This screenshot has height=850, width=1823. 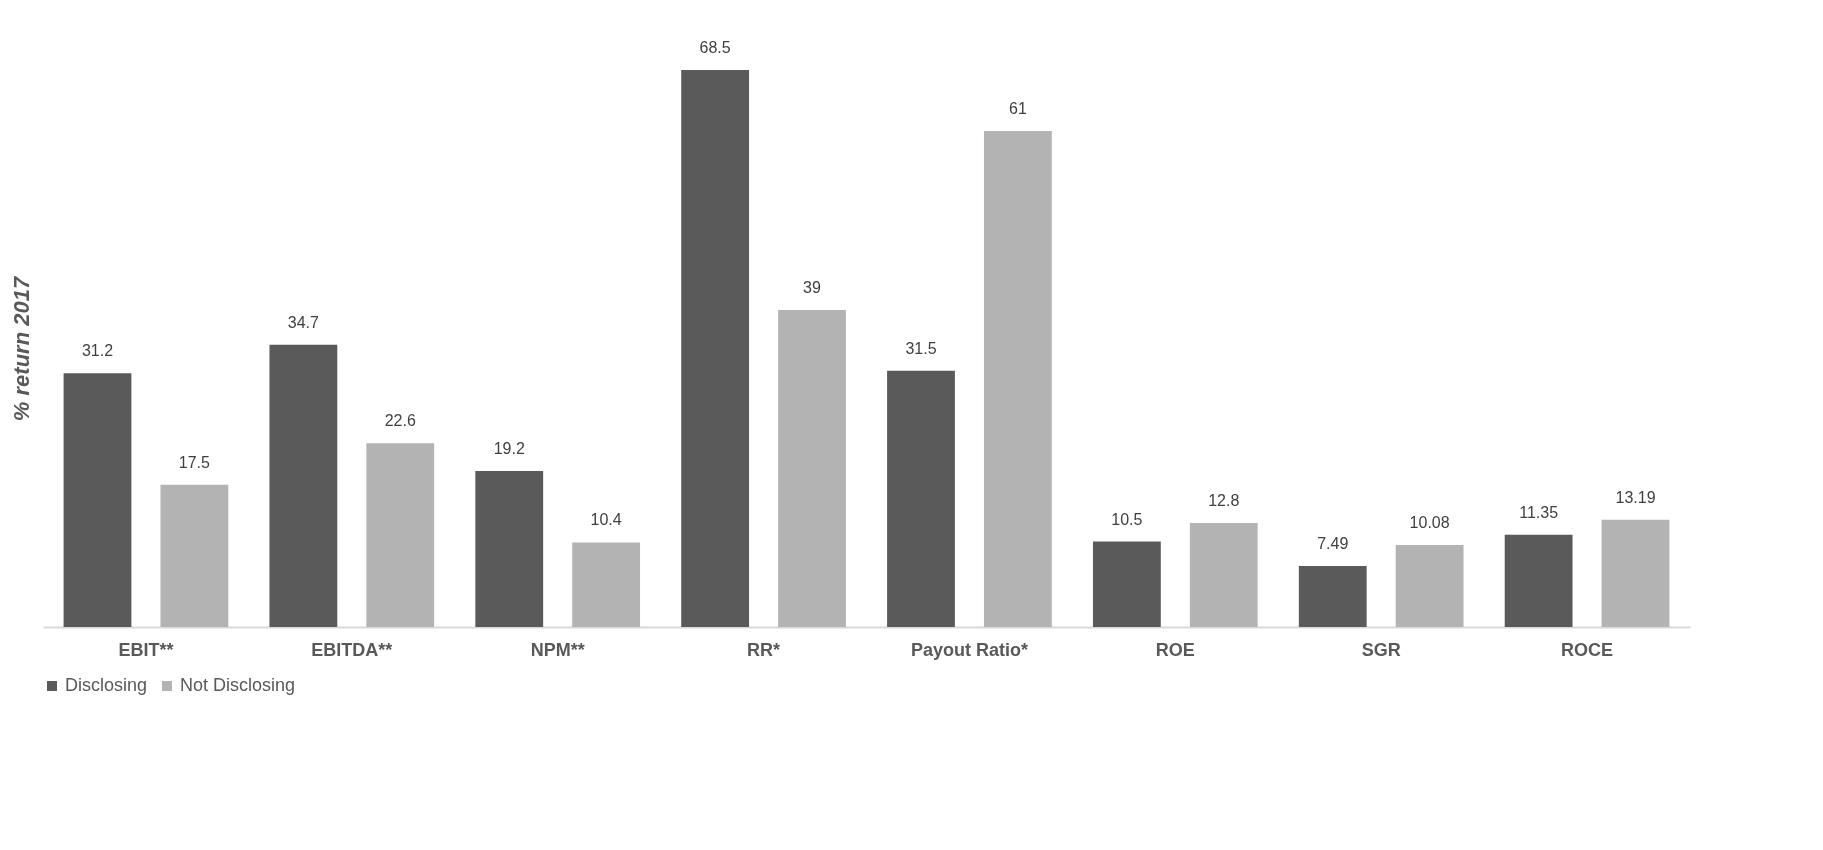 What do you see at coordinates (1539, 512) in the screenshot?
I see `data-label: 11.35` at bounding box center [1539, 512].